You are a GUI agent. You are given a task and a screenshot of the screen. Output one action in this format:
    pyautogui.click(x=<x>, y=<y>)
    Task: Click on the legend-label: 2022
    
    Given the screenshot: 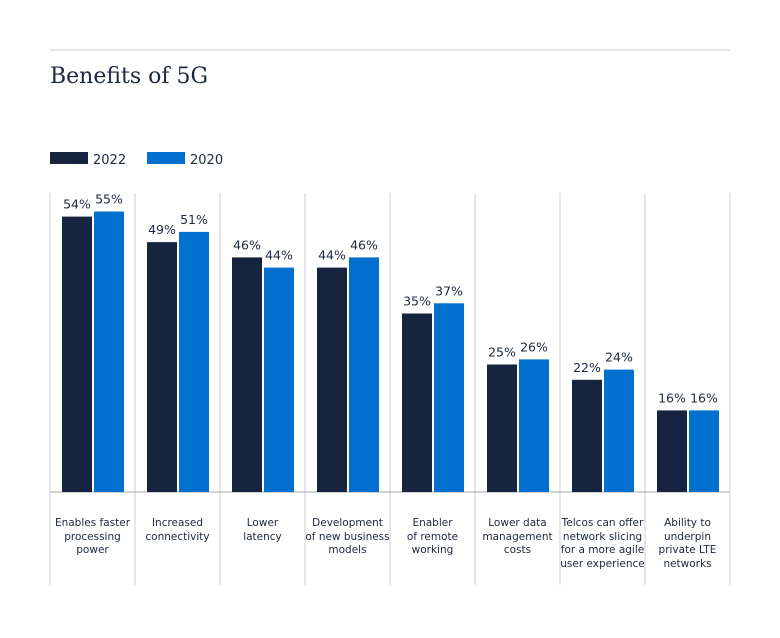 What is the action you would take?
    pyautogui.click(x=109, y=160)
    